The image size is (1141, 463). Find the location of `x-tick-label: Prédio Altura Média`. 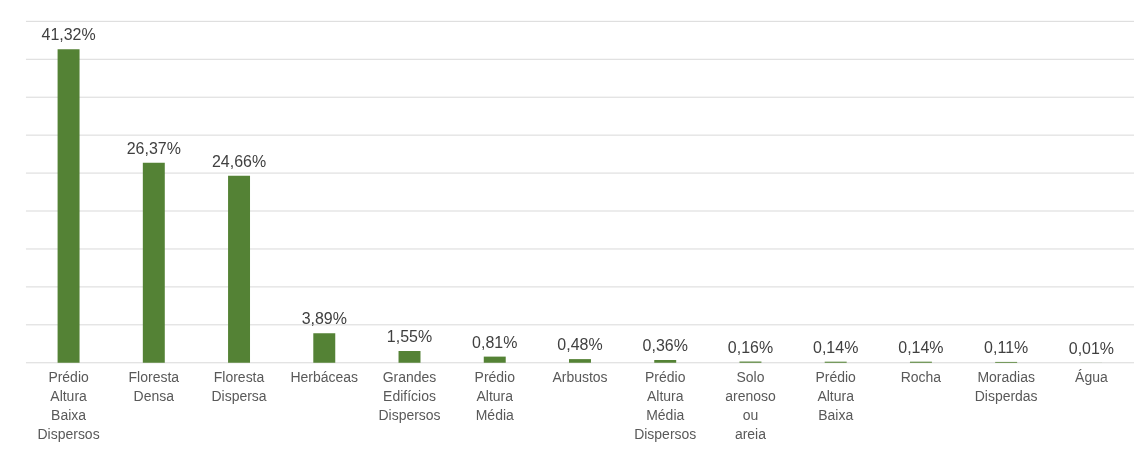

x-tick-label: Prédio Altura Média is located at coordinates (495, 396).